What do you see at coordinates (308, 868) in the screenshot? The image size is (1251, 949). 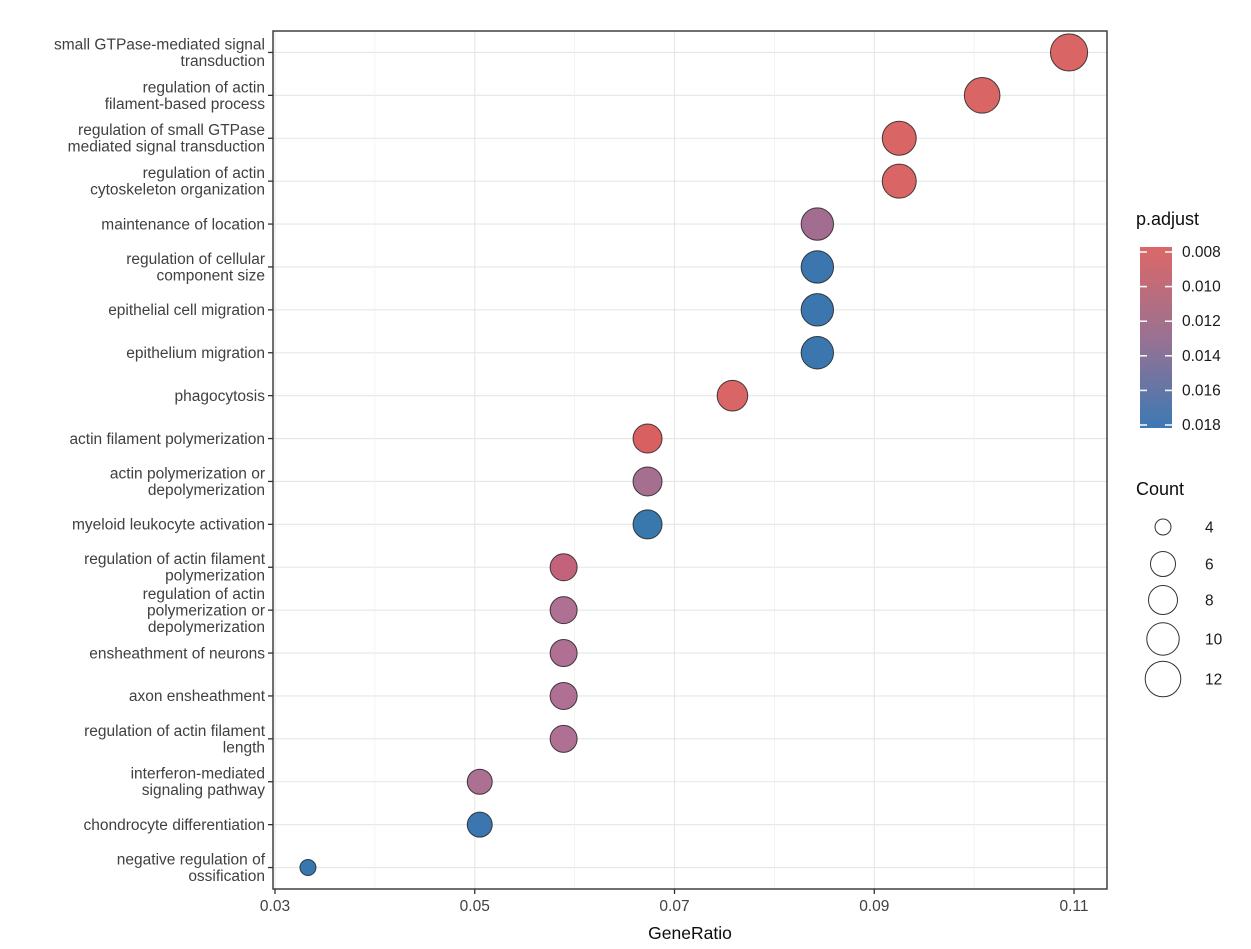 I see `dot-negative-regulation-of-ossification` at bounding box center [308, 868].